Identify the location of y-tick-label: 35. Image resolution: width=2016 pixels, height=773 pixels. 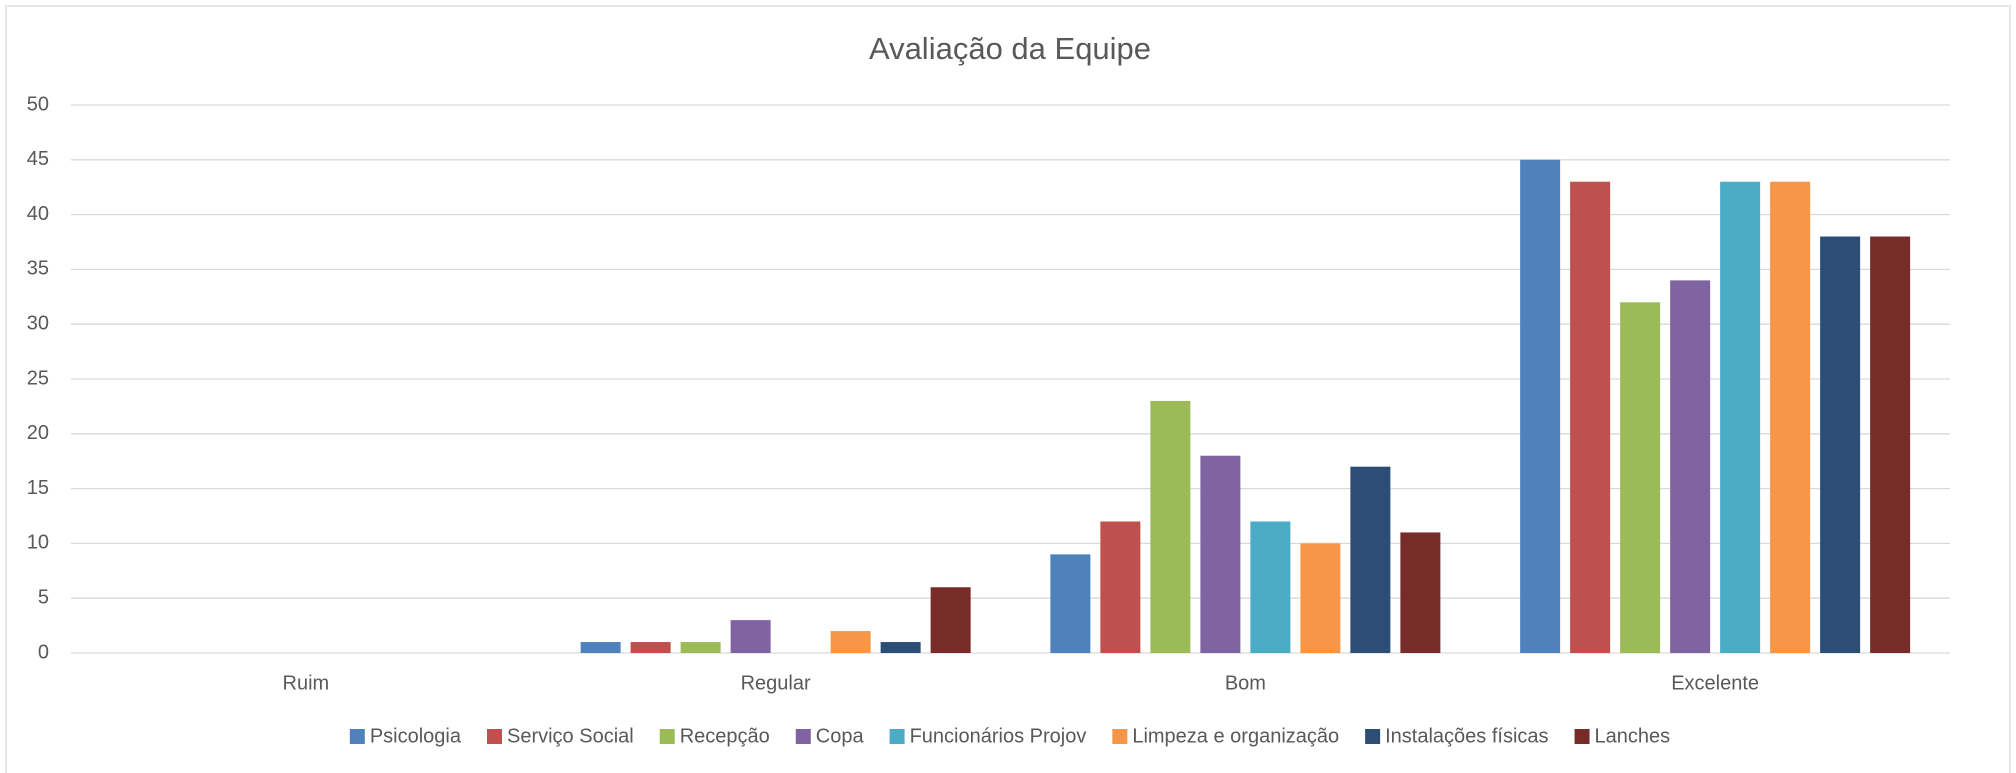
(38, 269).